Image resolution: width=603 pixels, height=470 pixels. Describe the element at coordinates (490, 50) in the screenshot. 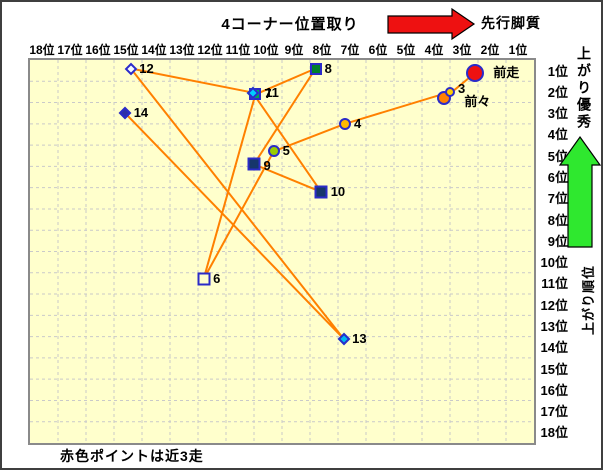

I see `x-tick: 2位` at that location.